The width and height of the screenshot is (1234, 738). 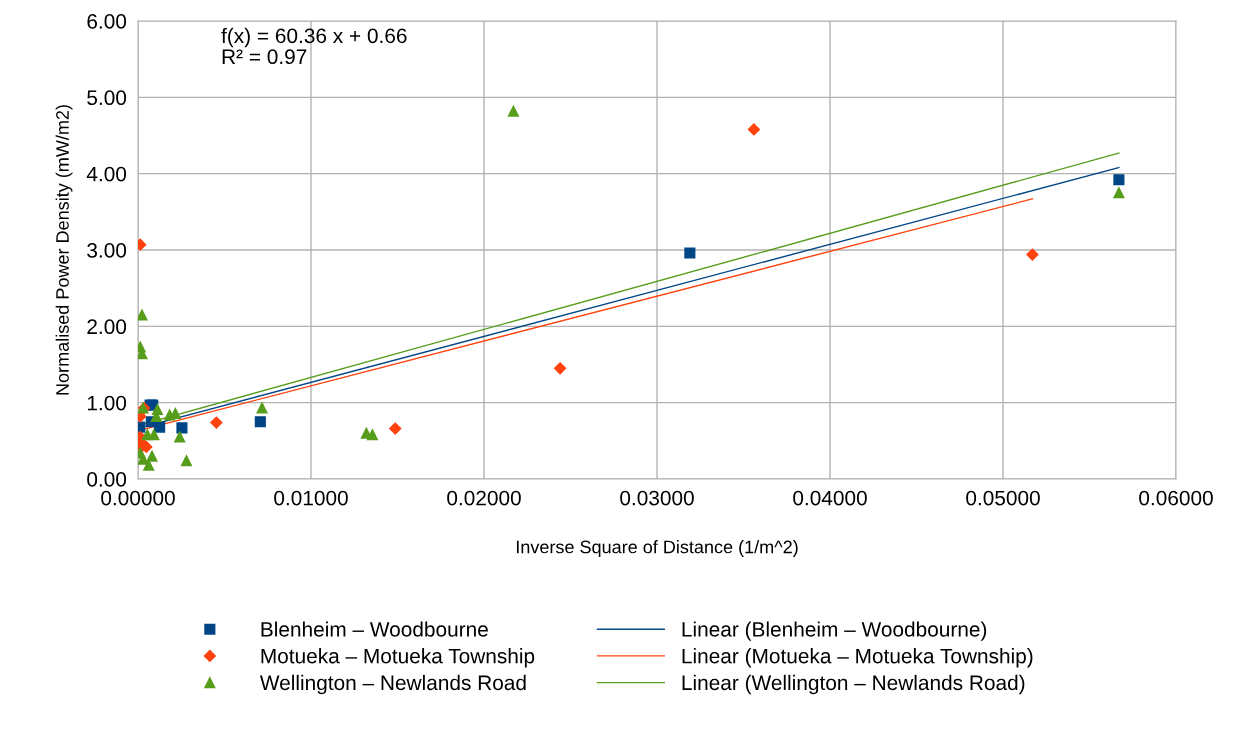 I want to click on y-tick-label: 2.00, so click(x=107, y=327).